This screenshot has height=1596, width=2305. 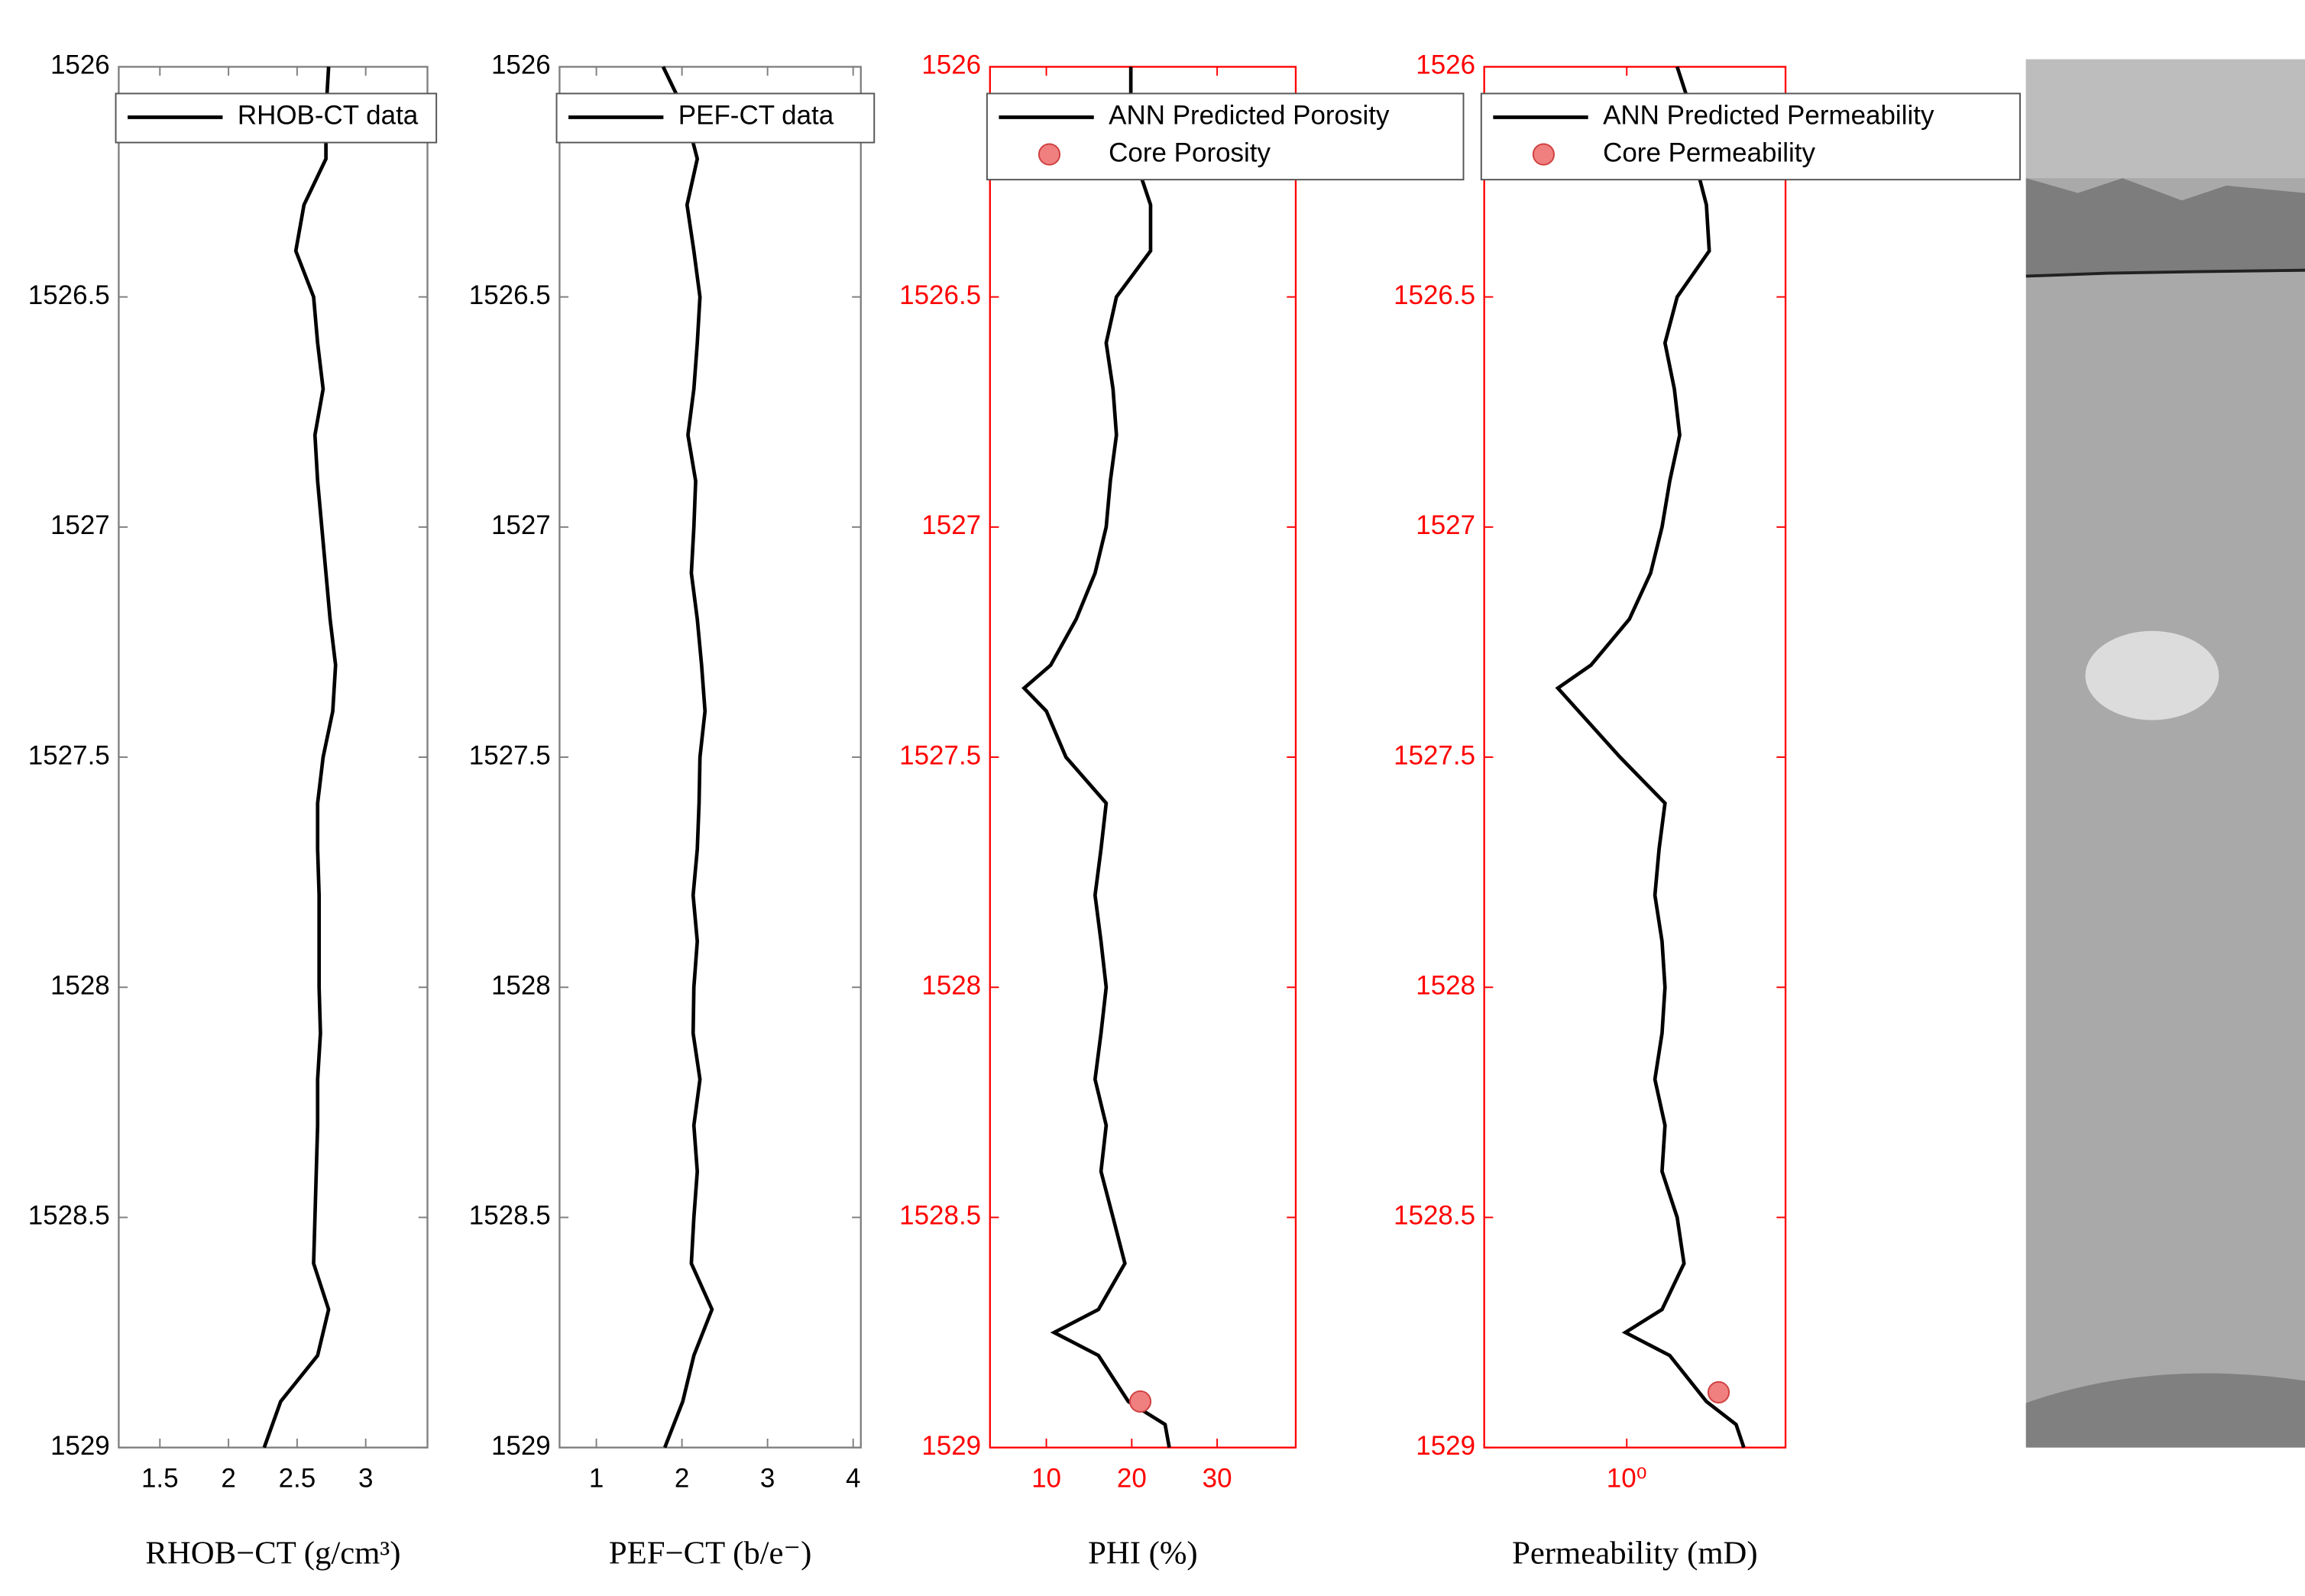 What do you see at coordinates (2165, 273) in the screenshot?
I see `core-crack` at bounding box center [2165, 273].